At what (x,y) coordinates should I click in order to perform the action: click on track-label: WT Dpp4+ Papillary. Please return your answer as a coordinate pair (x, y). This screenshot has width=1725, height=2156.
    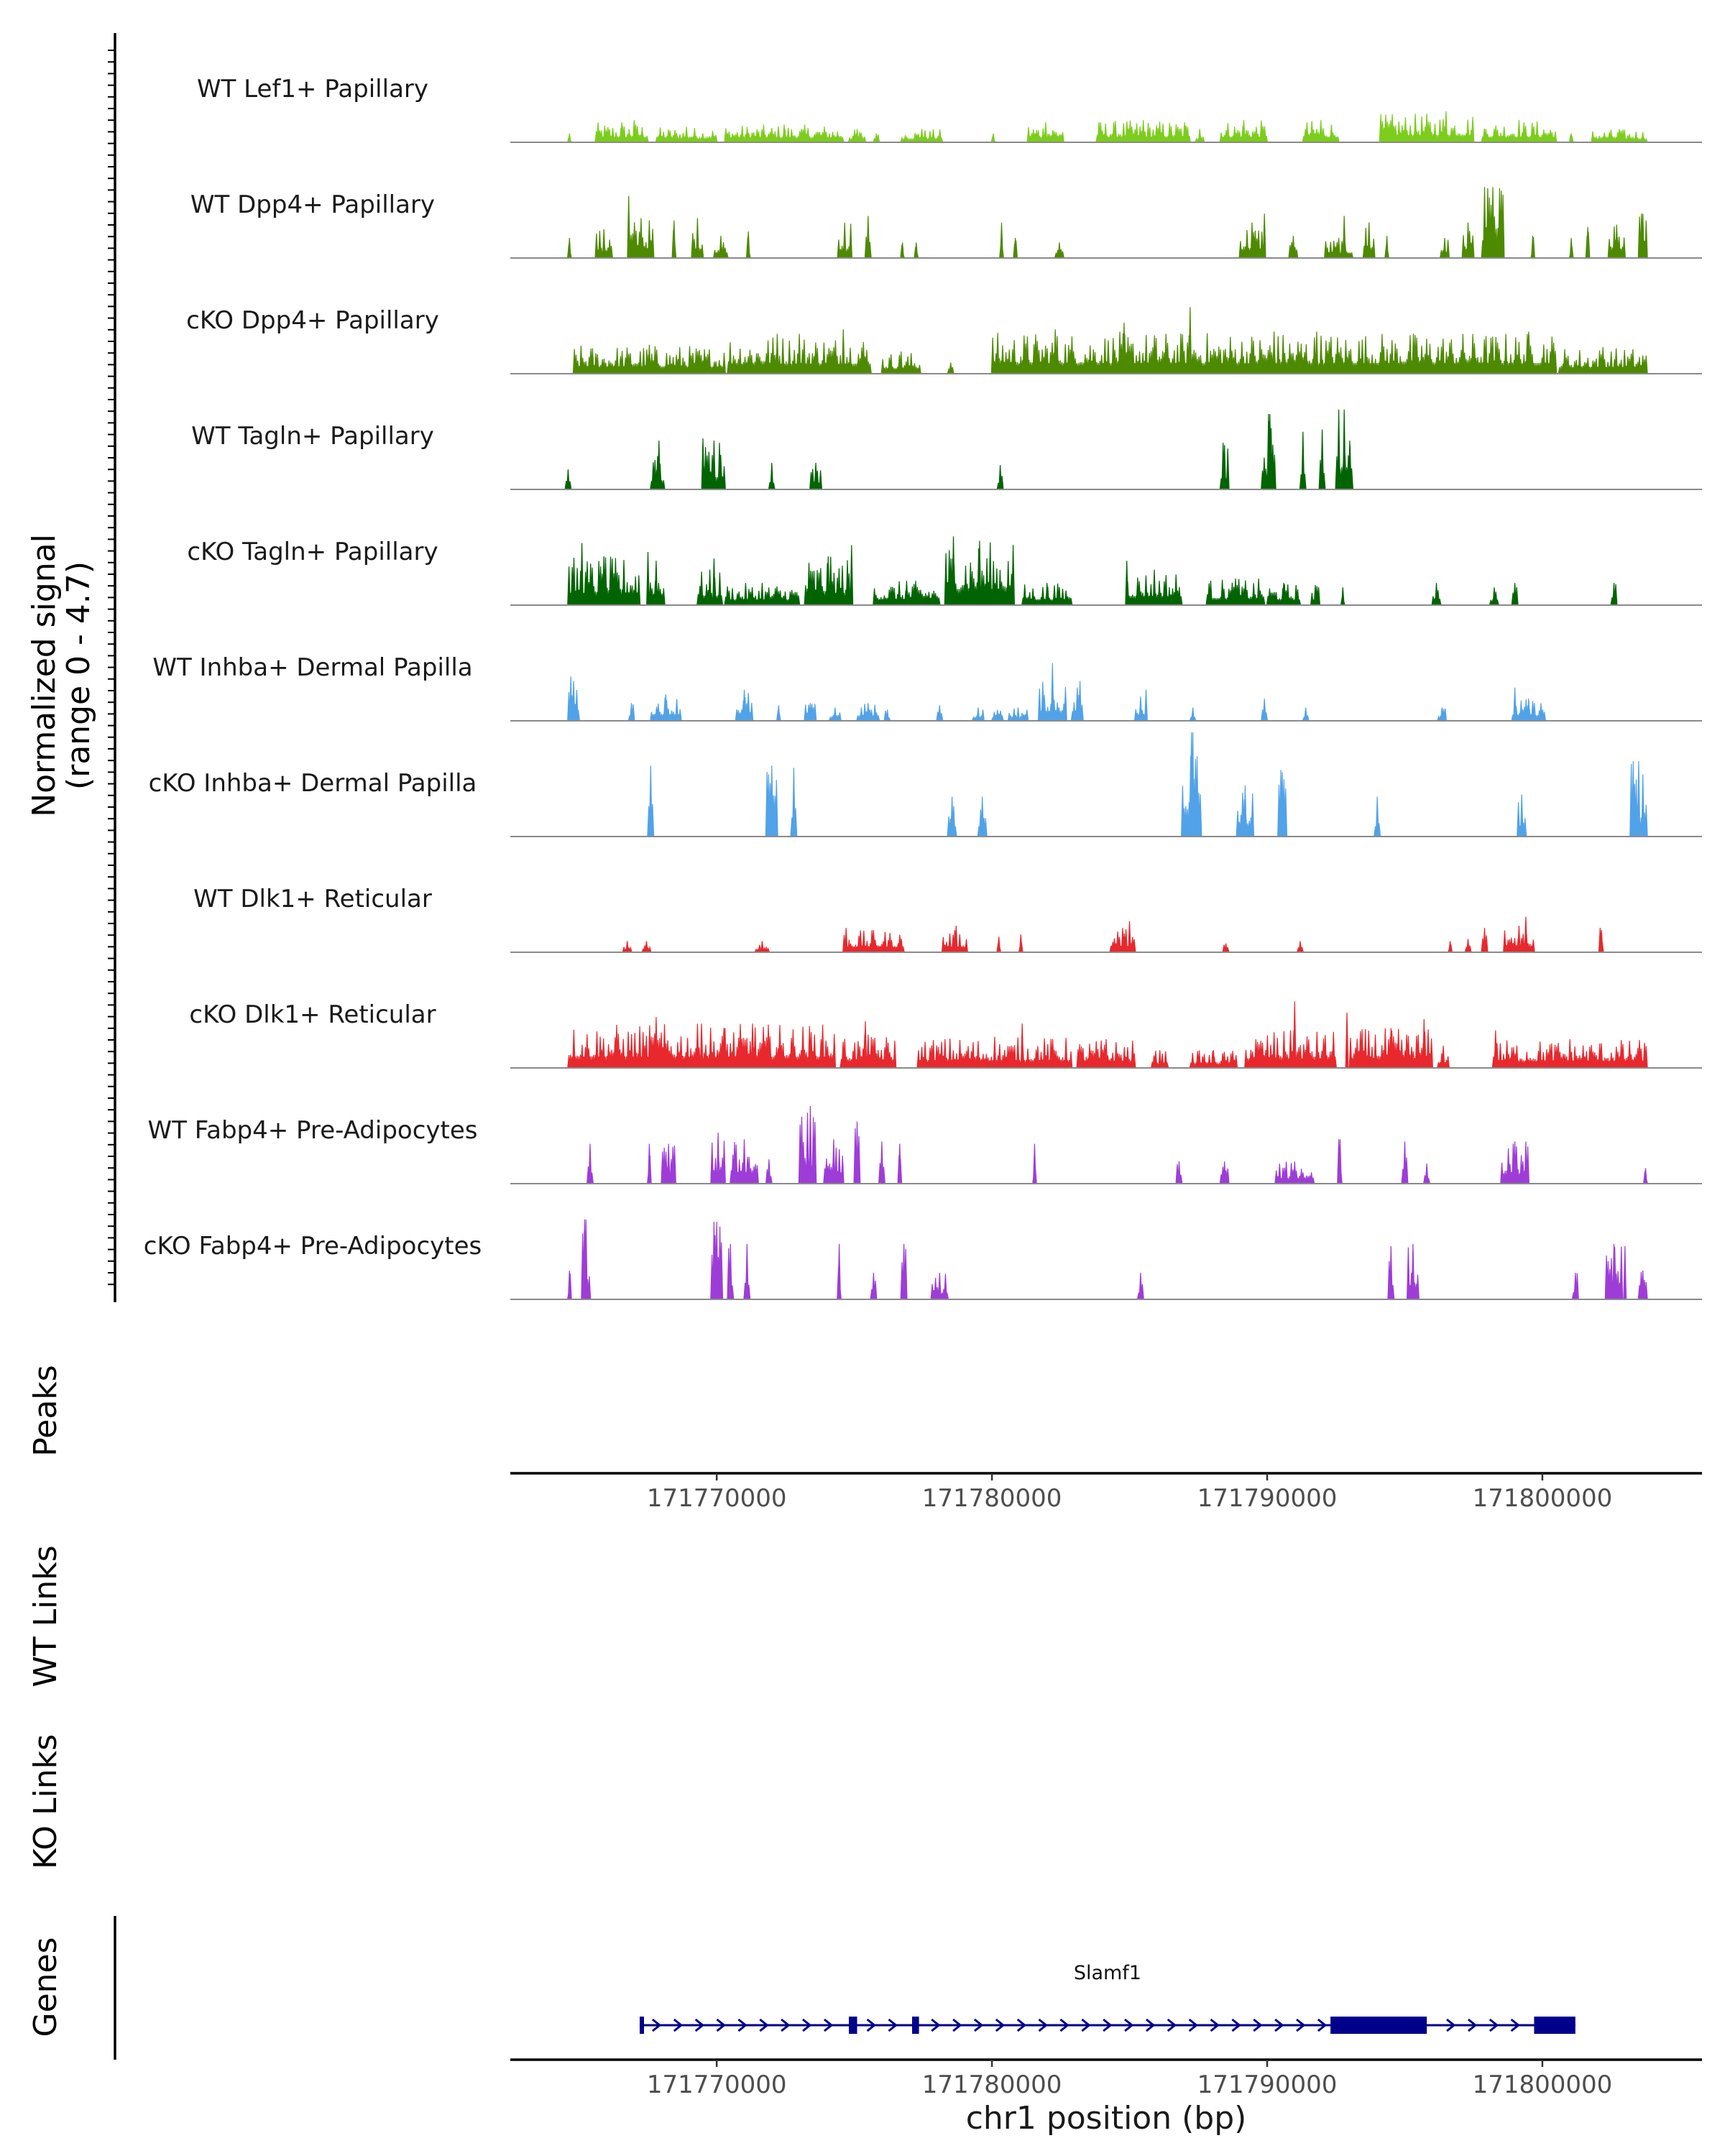
    Looking at the image, I should click on (312, 204).